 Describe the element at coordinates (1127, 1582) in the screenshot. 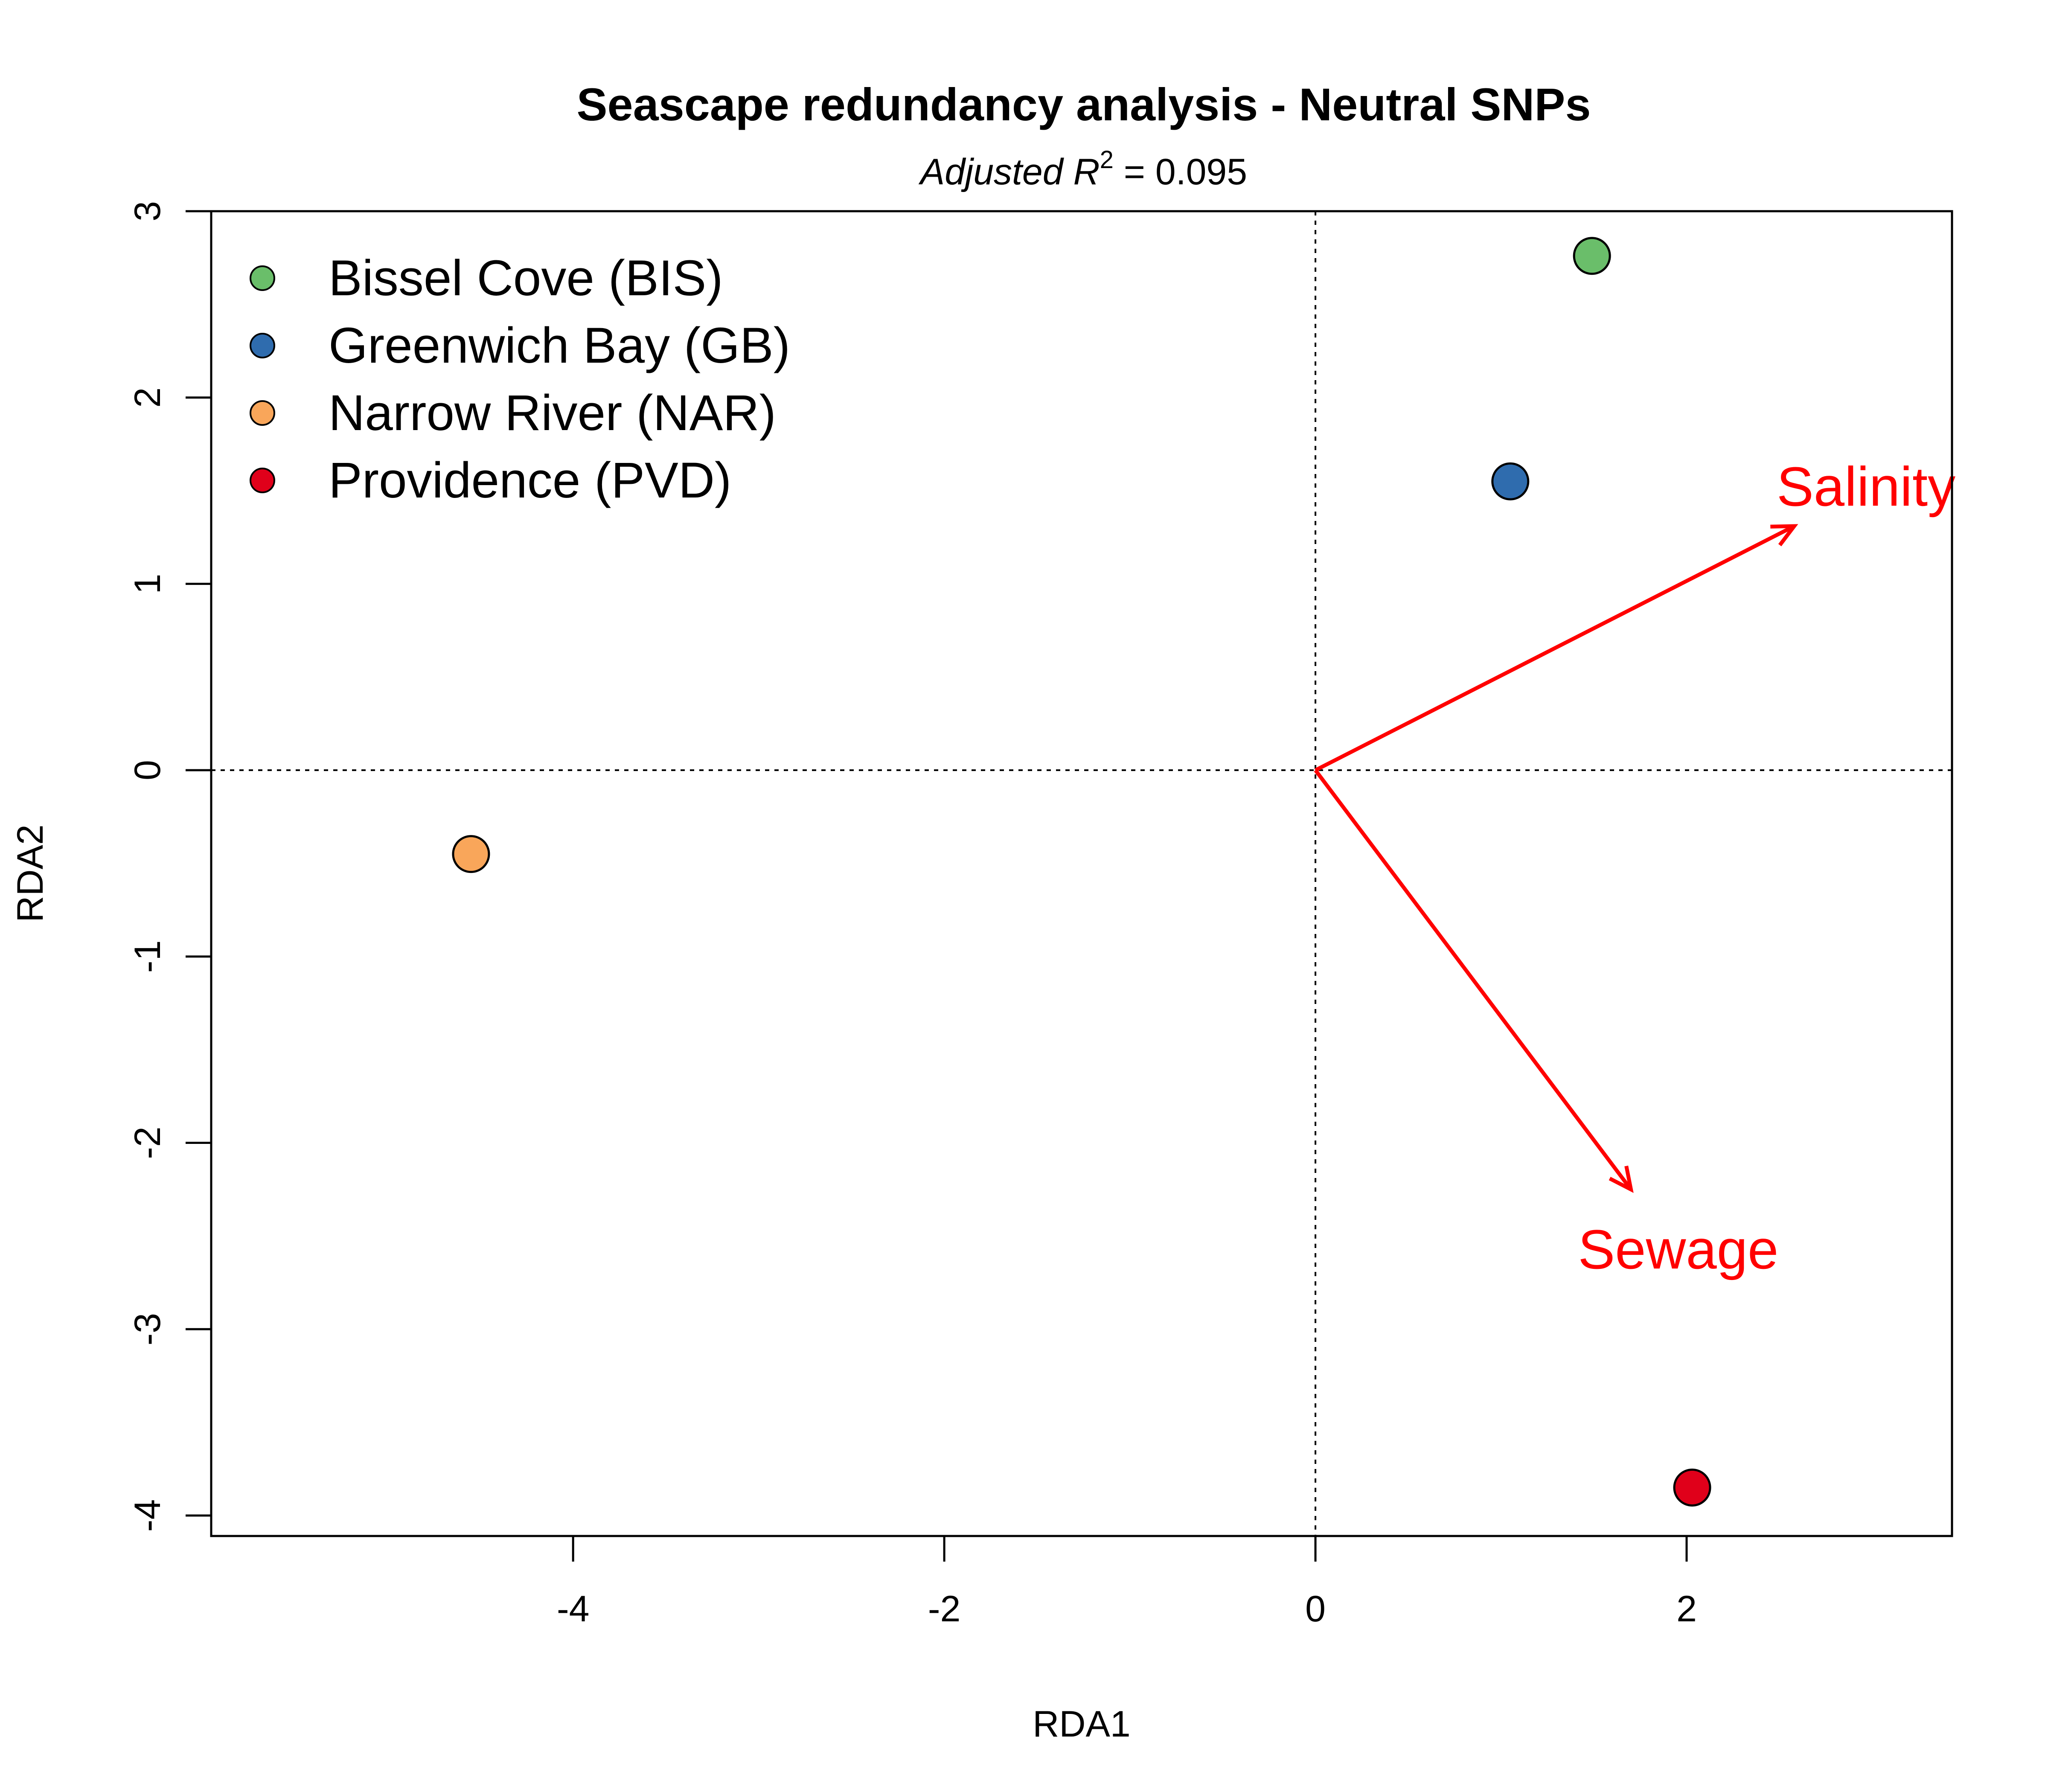

I see `x-axis: -4 -2 0 2` at that location.